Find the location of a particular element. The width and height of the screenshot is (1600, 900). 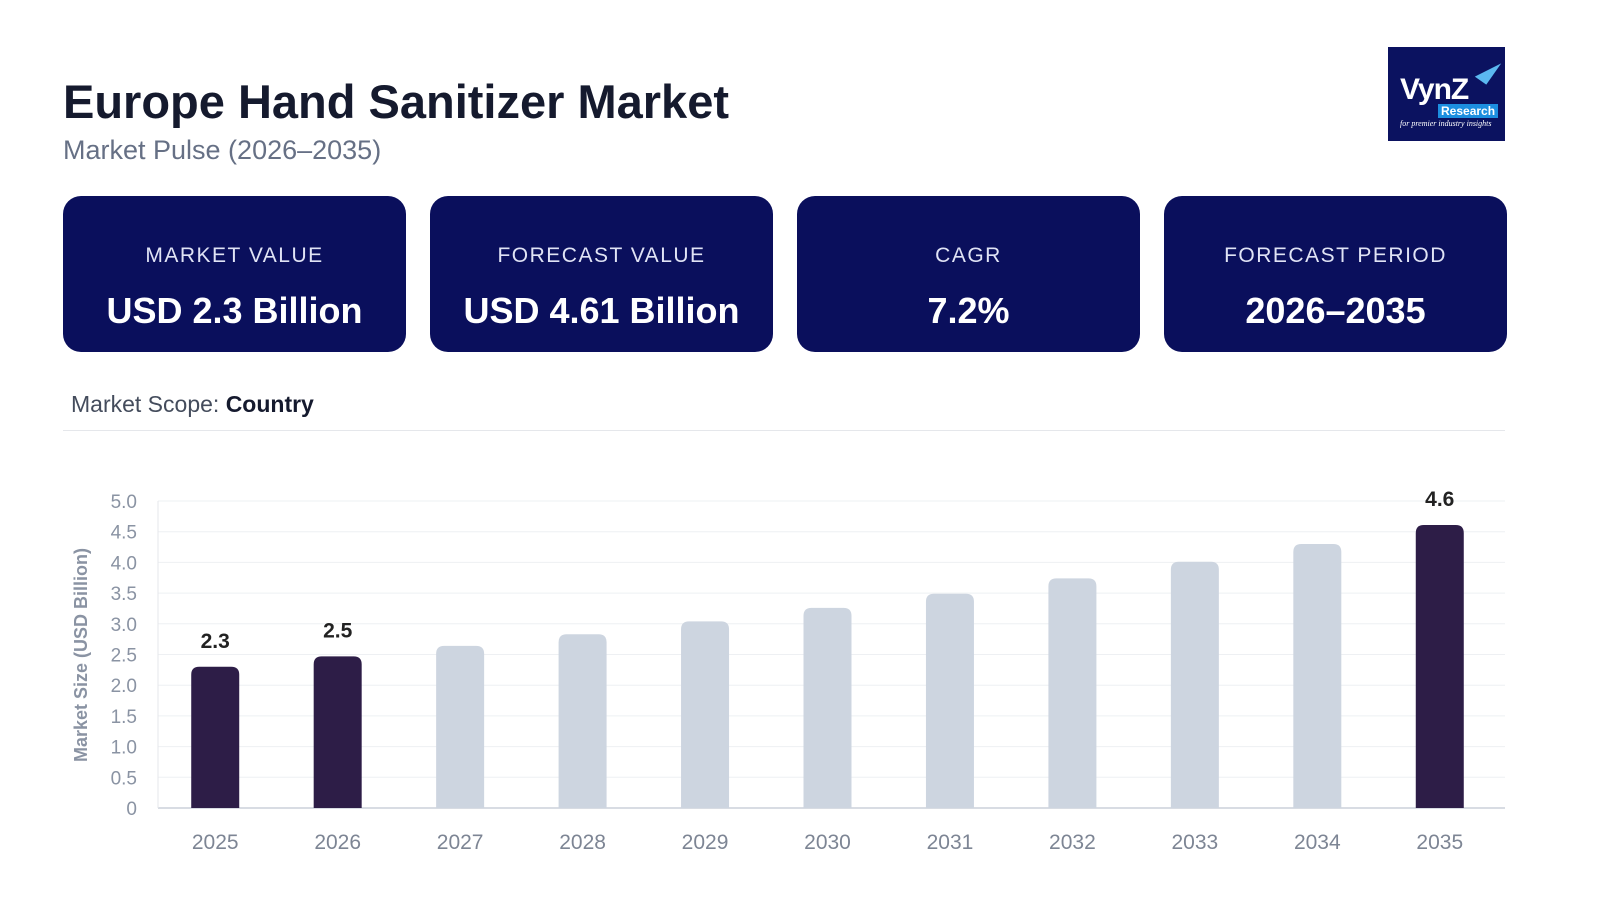

x-tick-label: 2026 is located at coordinates (337, 842).